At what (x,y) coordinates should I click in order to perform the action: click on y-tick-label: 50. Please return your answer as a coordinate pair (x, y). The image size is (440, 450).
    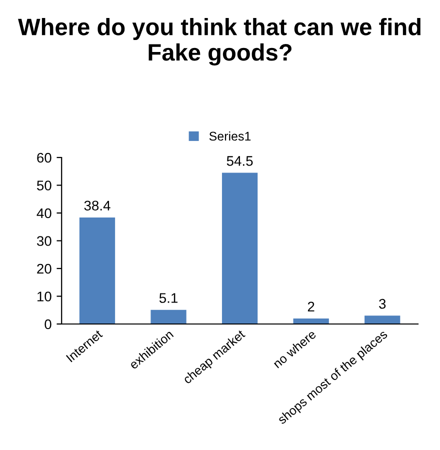
    Looking at the image, I should click on (44, 185).